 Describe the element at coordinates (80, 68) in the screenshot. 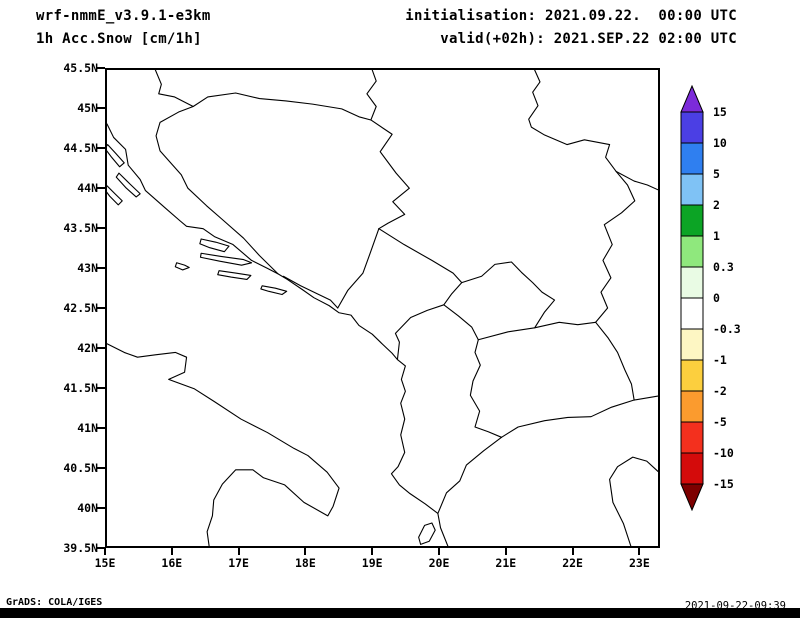

I see `lat-tick-label: 45.5N` at that location.